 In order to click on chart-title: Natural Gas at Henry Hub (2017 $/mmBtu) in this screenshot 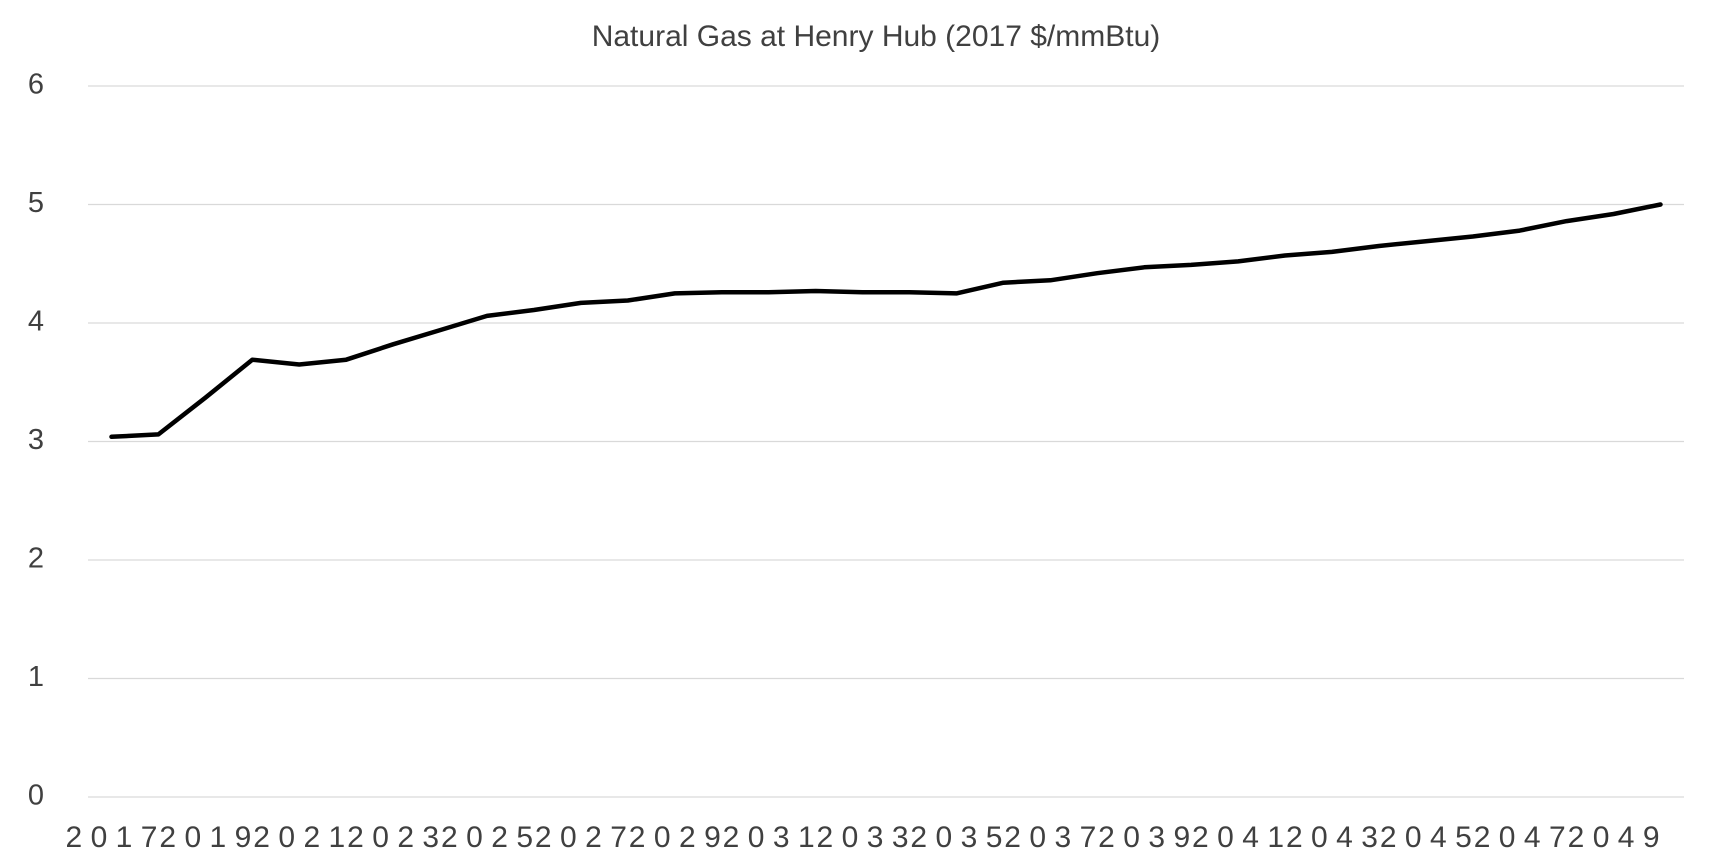, I will do `click(876, 36)`.